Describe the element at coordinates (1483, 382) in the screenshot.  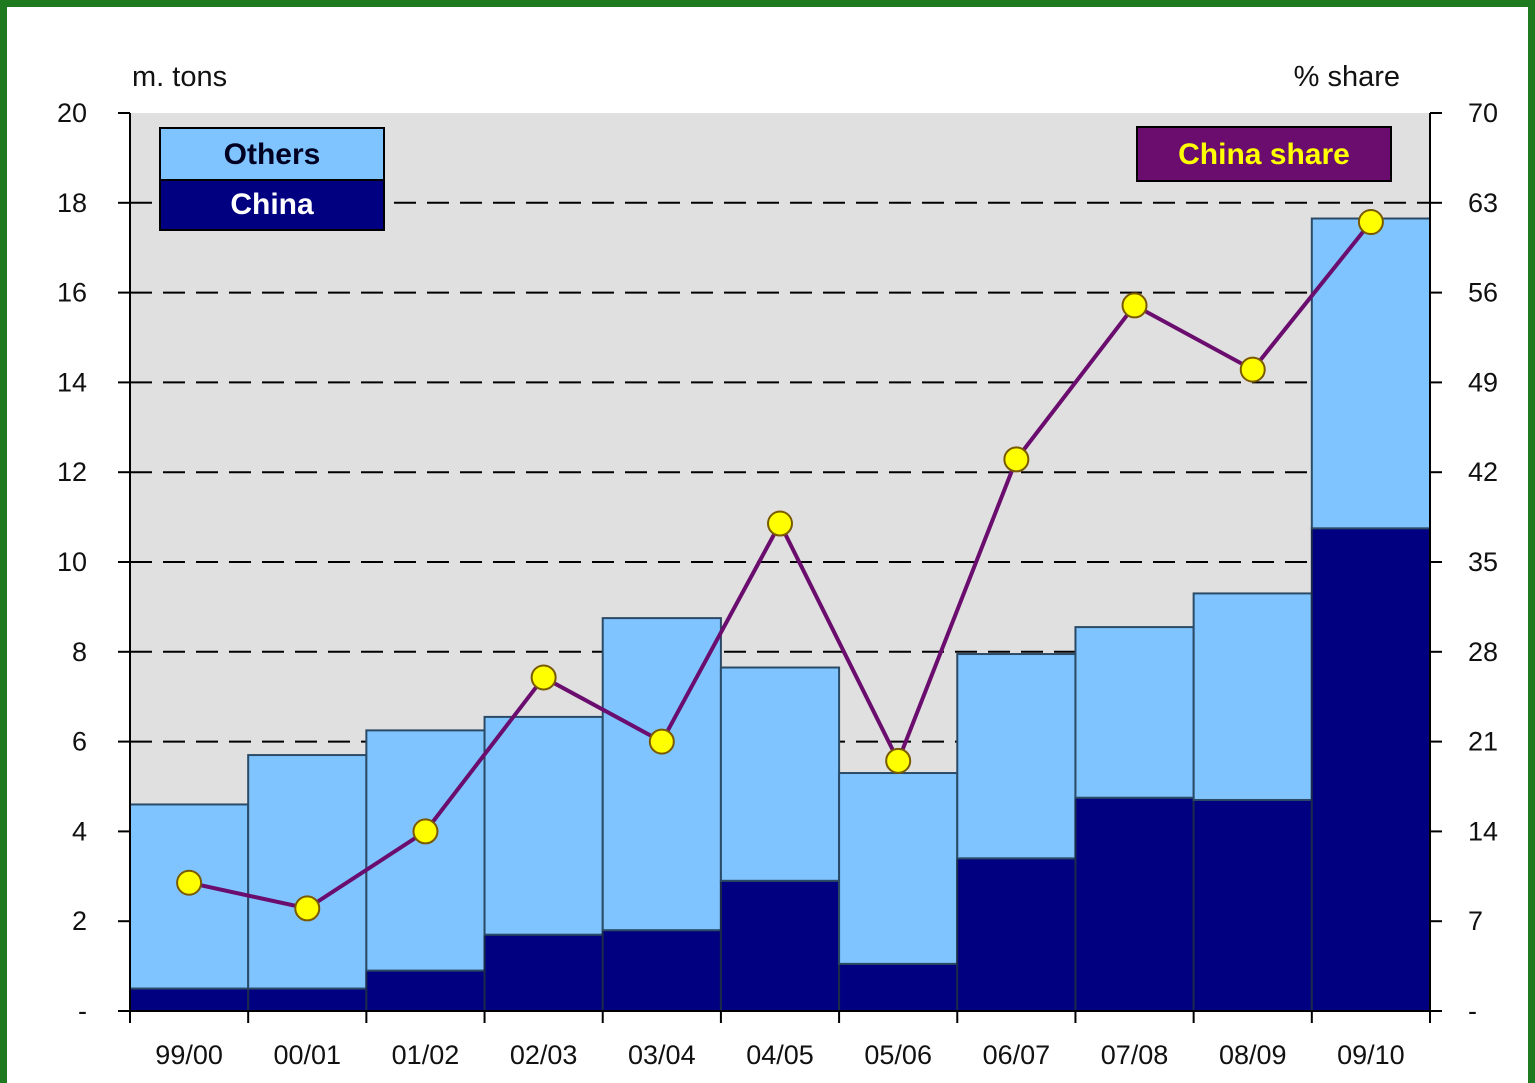
I see `right-tick-label: 49` at that location.